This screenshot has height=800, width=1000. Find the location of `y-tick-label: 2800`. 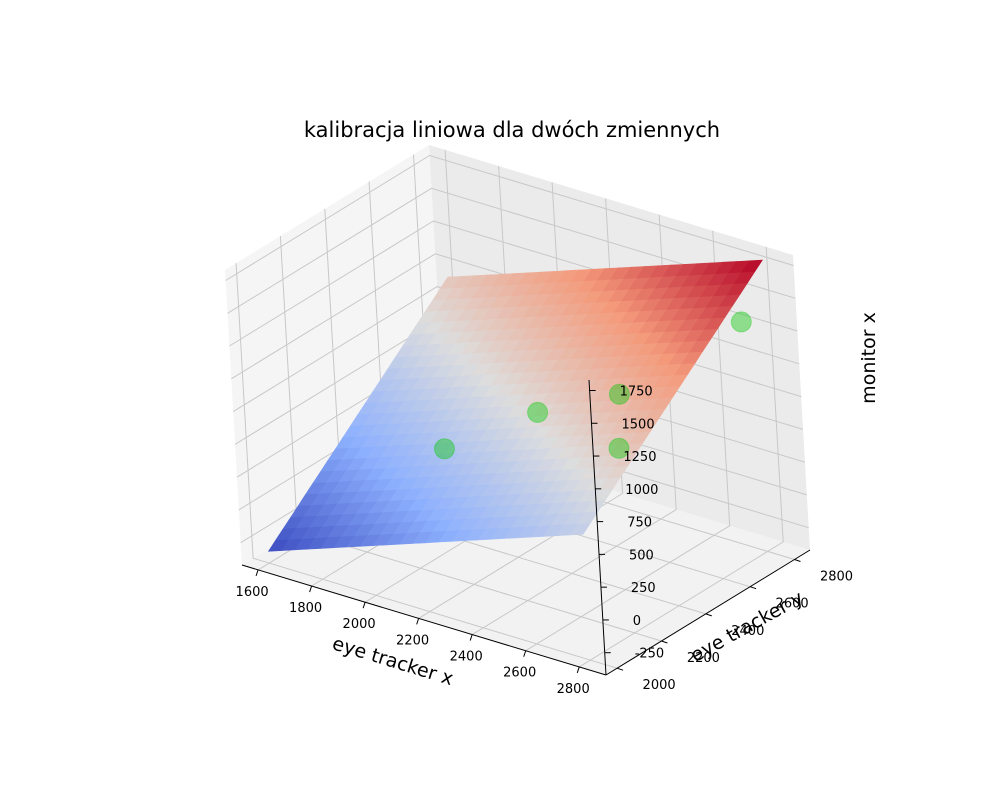

y-tick-label: 2800 is located at coordinates (836, 577).